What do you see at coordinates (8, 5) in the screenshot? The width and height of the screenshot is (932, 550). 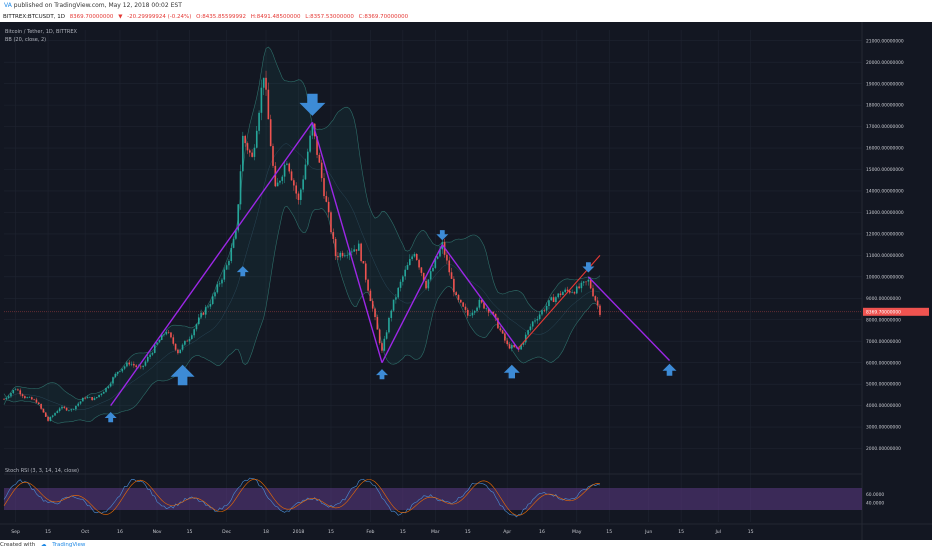 I see `author-avatar: VA` at bounding box center [8, 5].